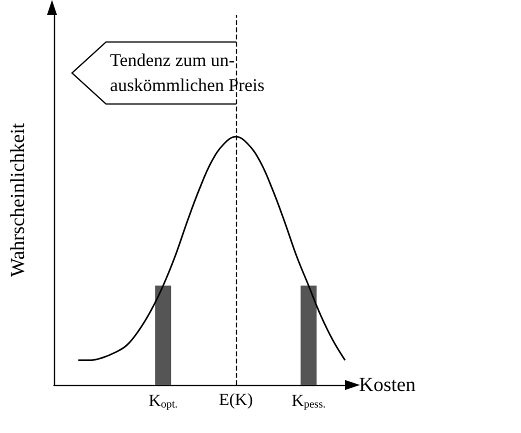 This screenshot has width=521, height=433. Describe the element at coordinates (18, 199) in the screenshot. I see `y-axis-title: Wahrscheinlichkeit` at that location.